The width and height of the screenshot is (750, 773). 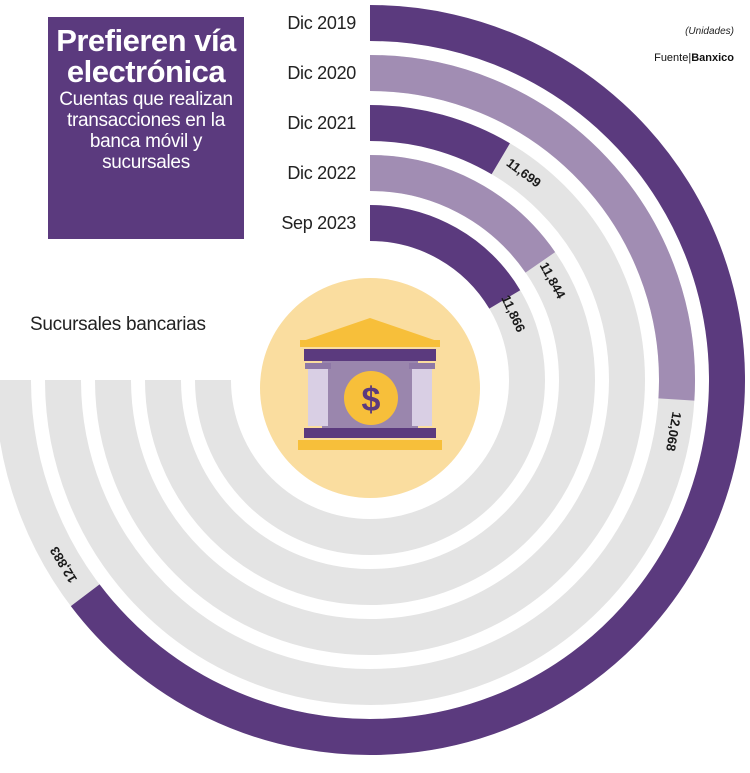 I want to click on value-label-1: 12,068, so click(x=673, y=432).